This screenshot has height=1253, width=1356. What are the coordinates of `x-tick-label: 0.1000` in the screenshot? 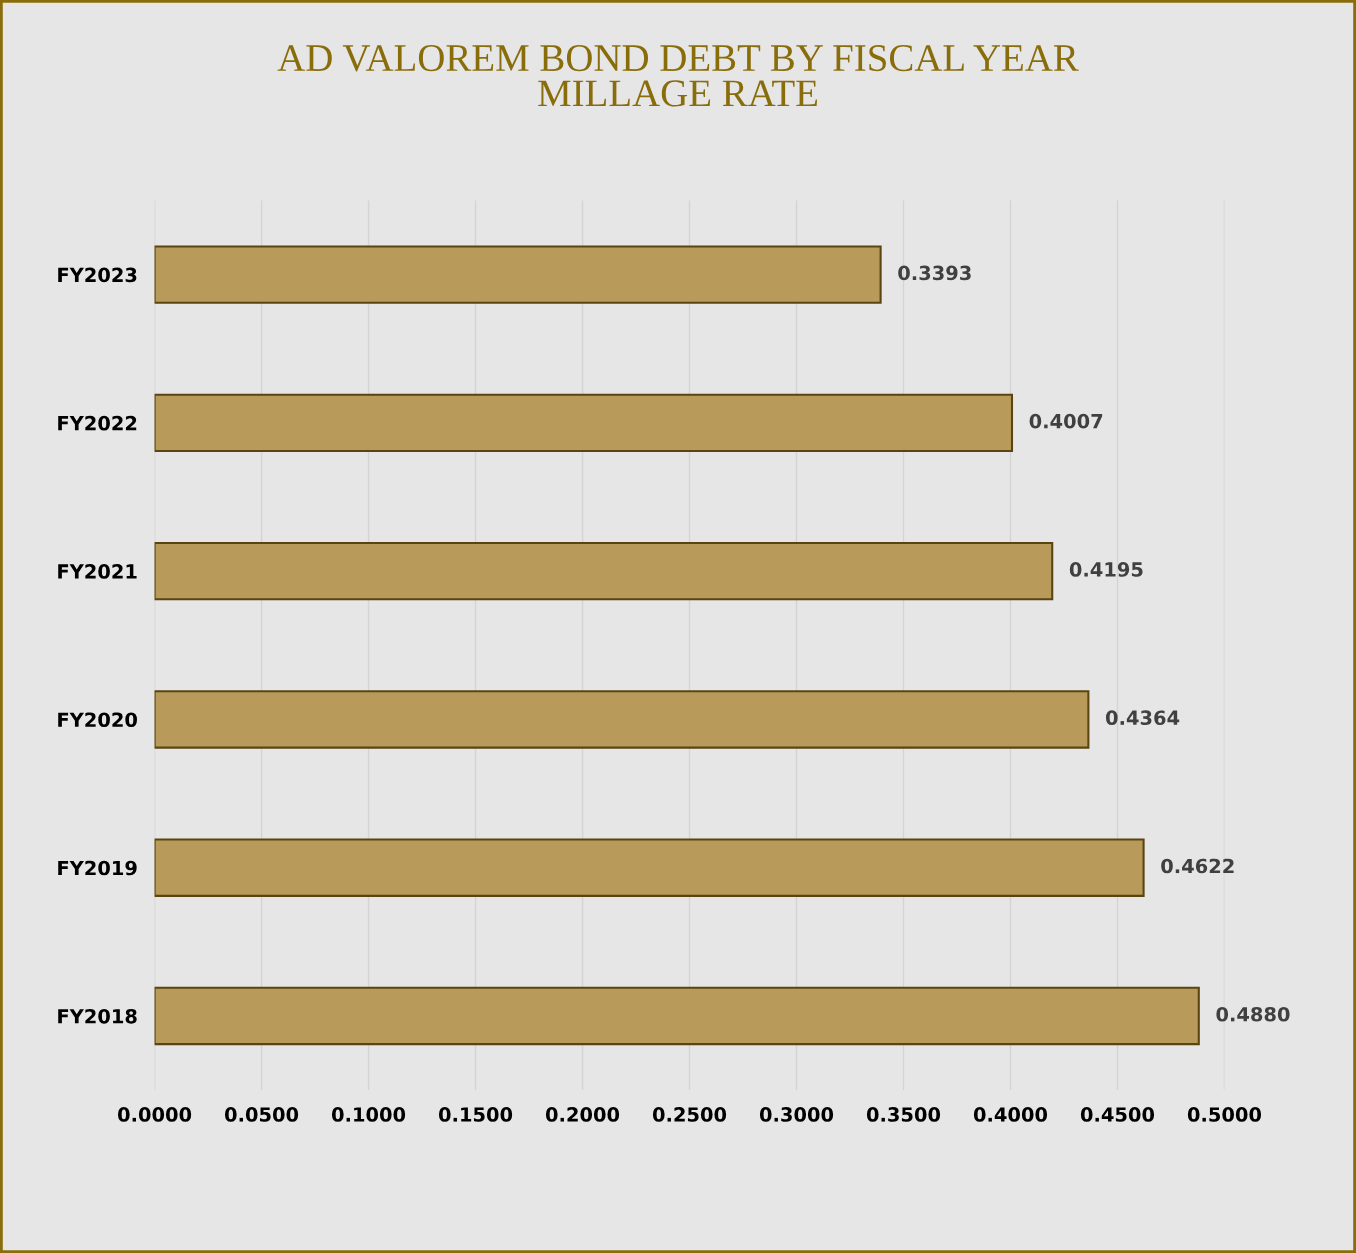 It's located at (368, 1114).